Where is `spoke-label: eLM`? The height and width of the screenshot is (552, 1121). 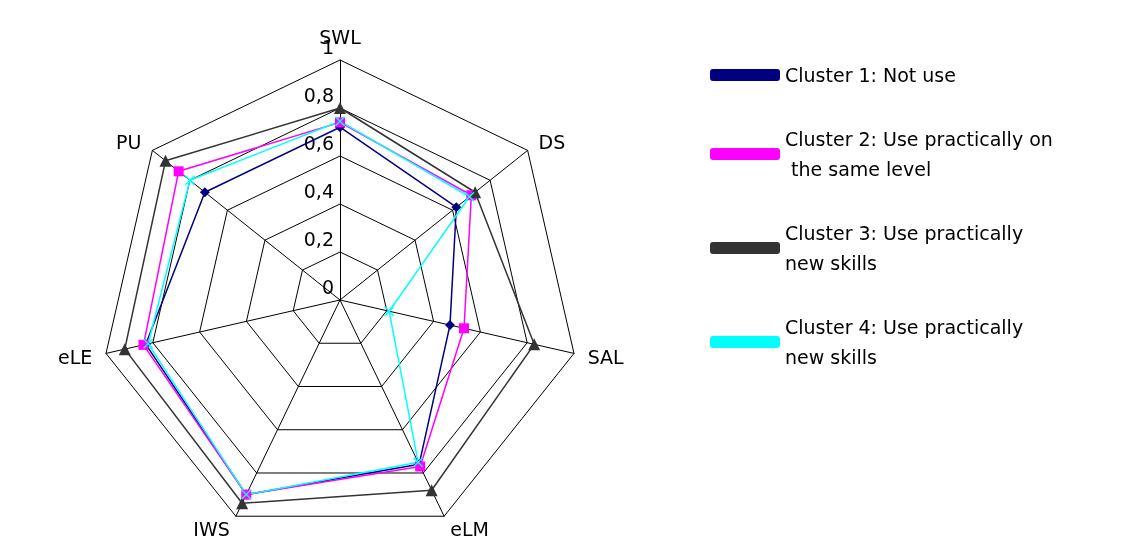
spoke-label: eLM is located at coordinates (469, 528).